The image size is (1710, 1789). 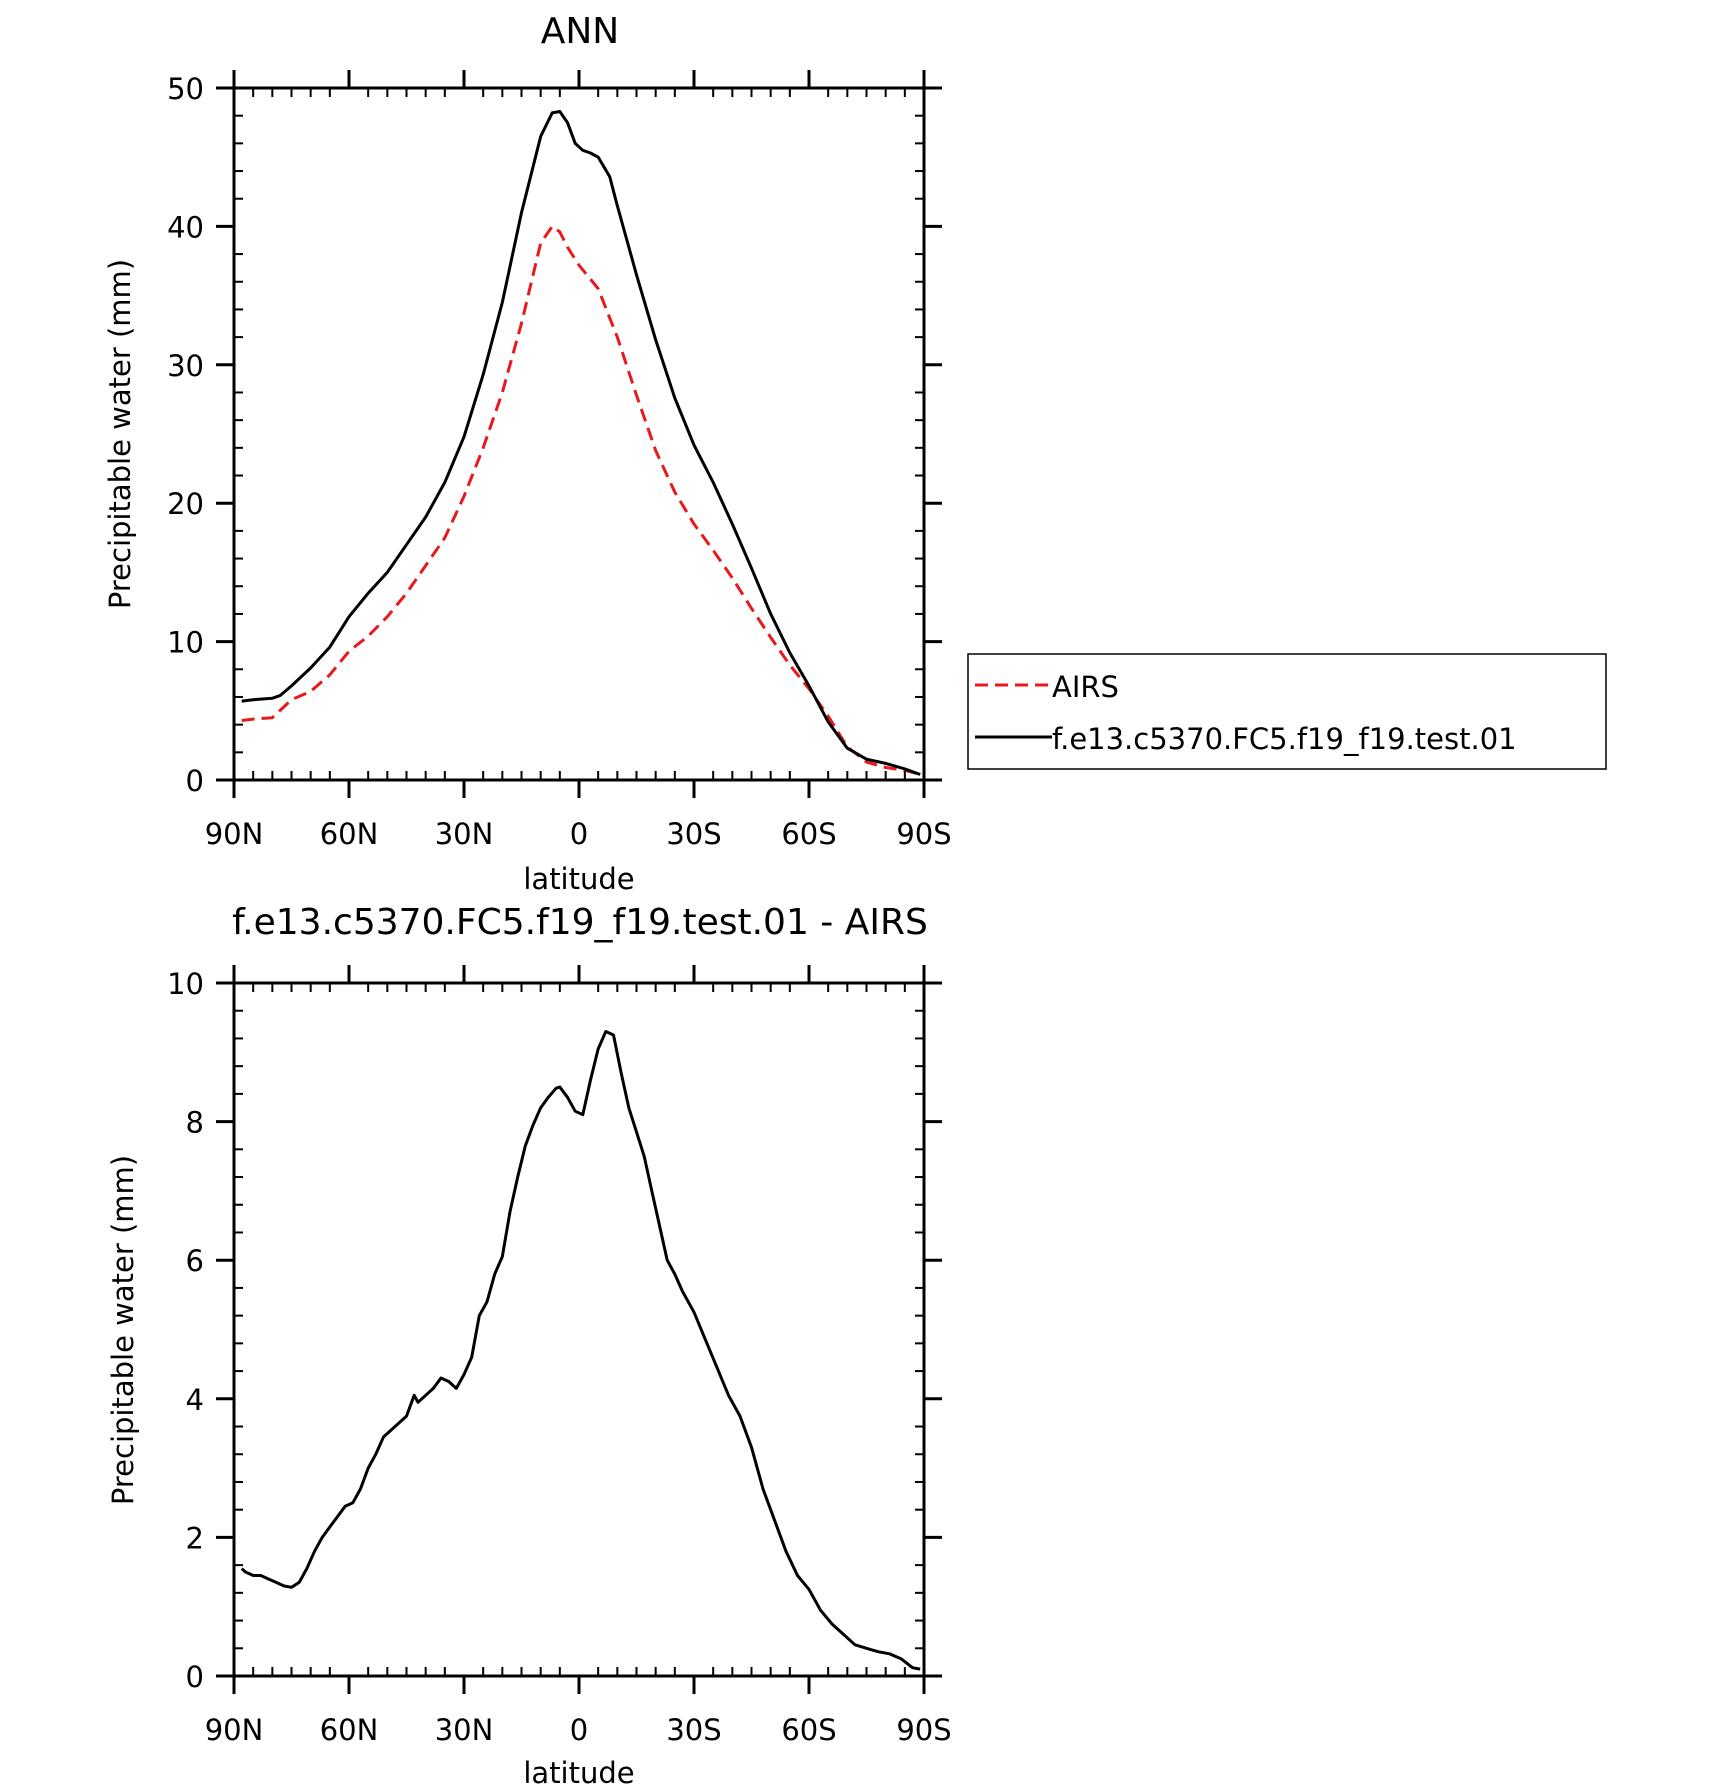 I want to click on y-tick-label: 40, so click(x=185, y=227).